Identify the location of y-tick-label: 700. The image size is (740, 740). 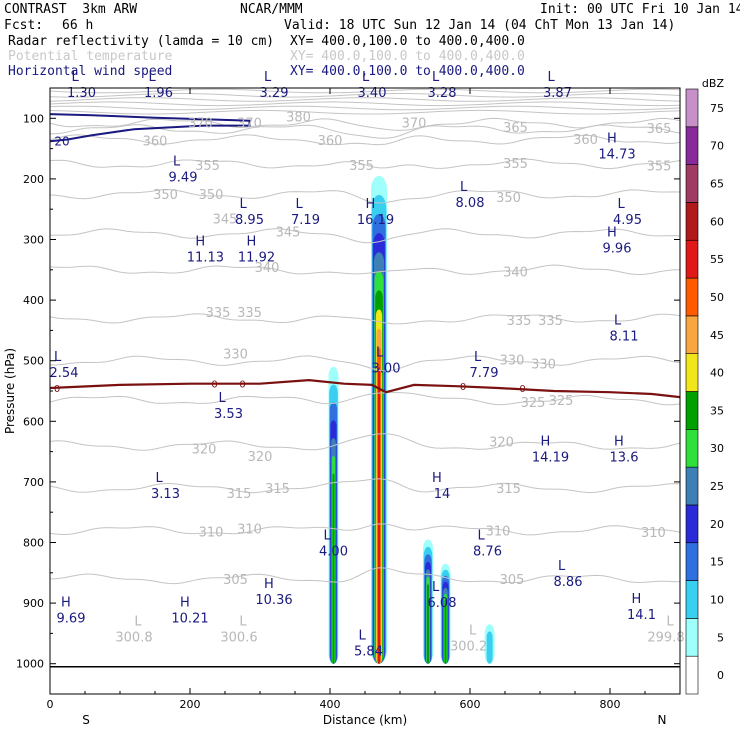
(33, 482).